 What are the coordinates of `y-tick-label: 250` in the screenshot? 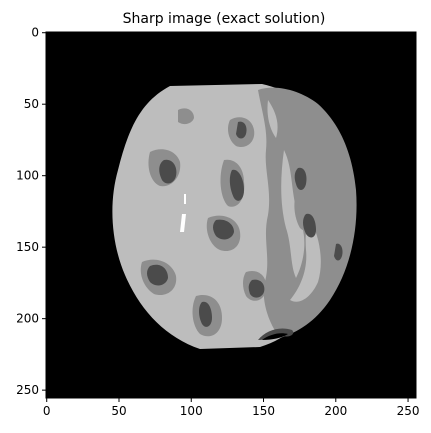 It's located at (27, 390).